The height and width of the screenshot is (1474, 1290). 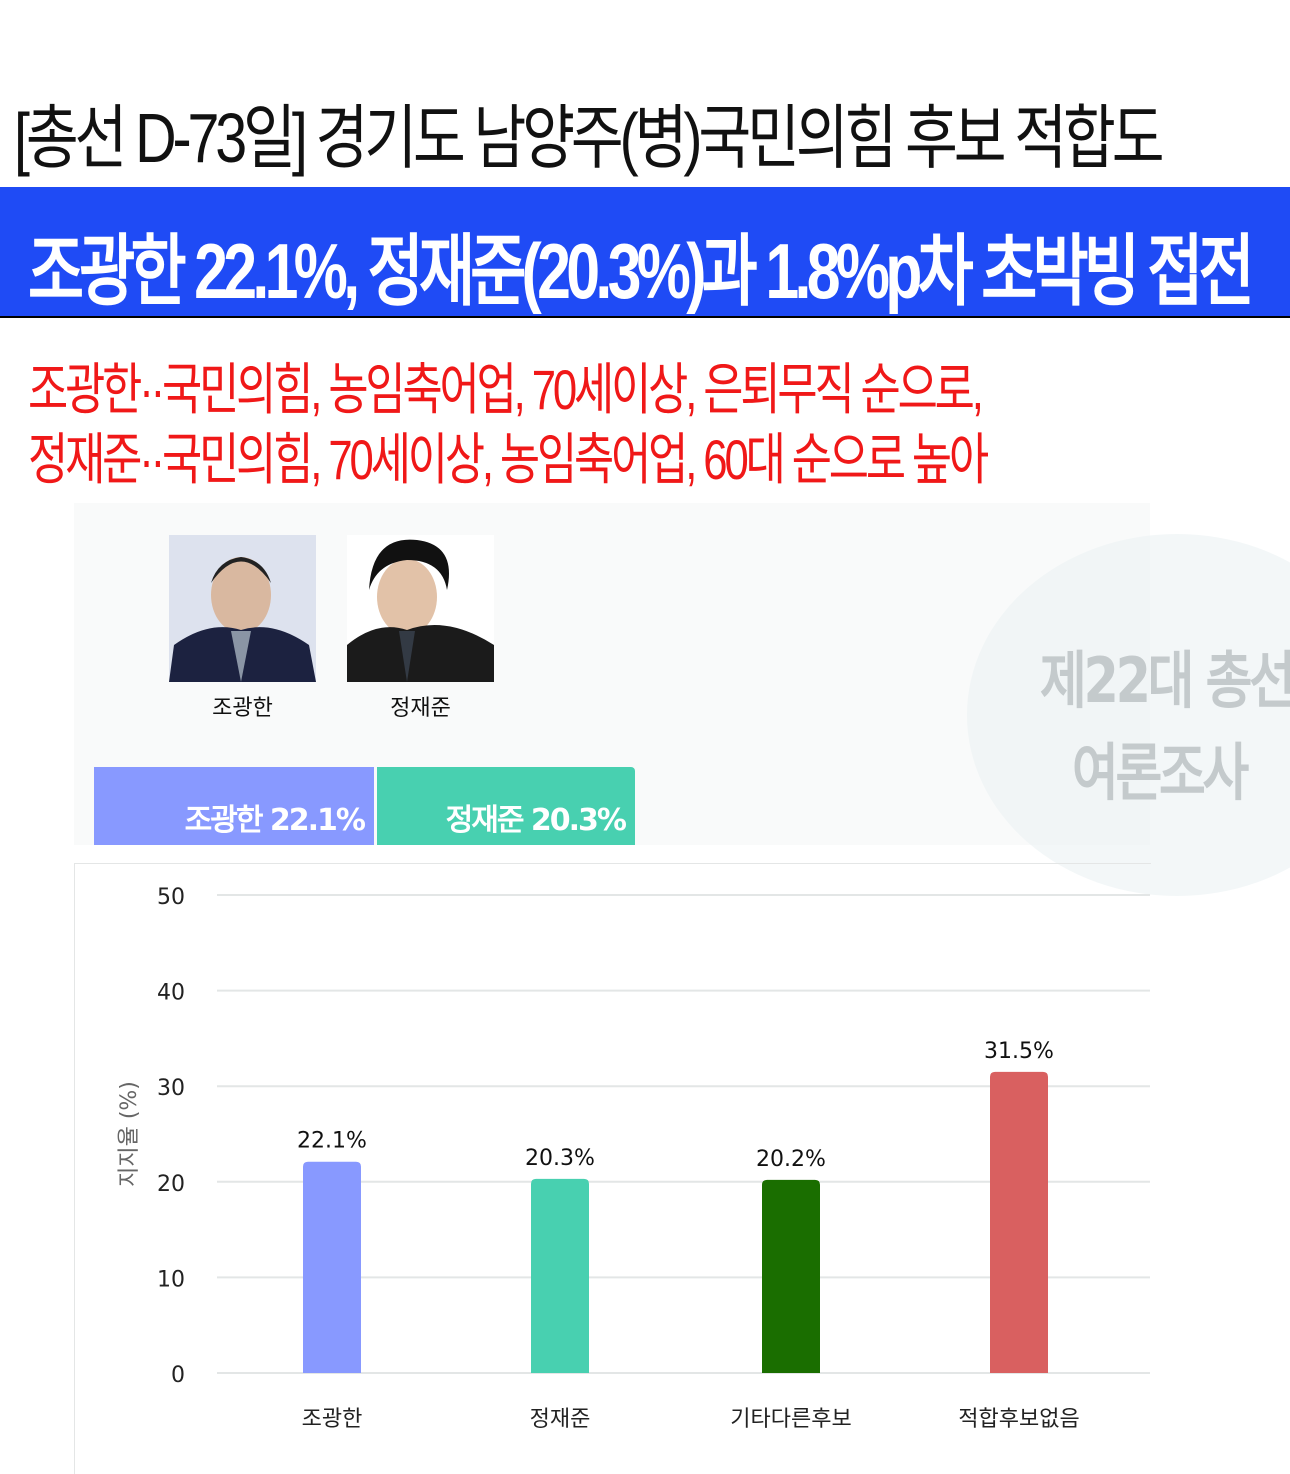 What do you see at coordinates (275, 820) in the screenshot?
I see `candidate-bar-label-1: 조광한 22.1%` at bounding box center [275, 820].